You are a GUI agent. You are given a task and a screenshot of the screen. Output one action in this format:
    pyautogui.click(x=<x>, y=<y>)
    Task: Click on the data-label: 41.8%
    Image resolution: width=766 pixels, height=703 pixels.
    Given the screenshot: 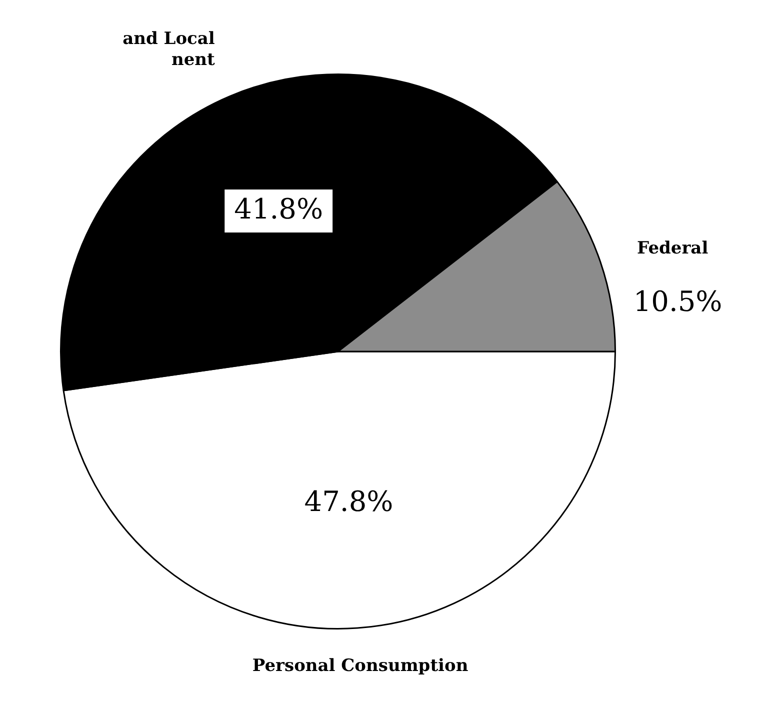 What is the action you would take?
    pyautogui.click(x=279, y=209)
    